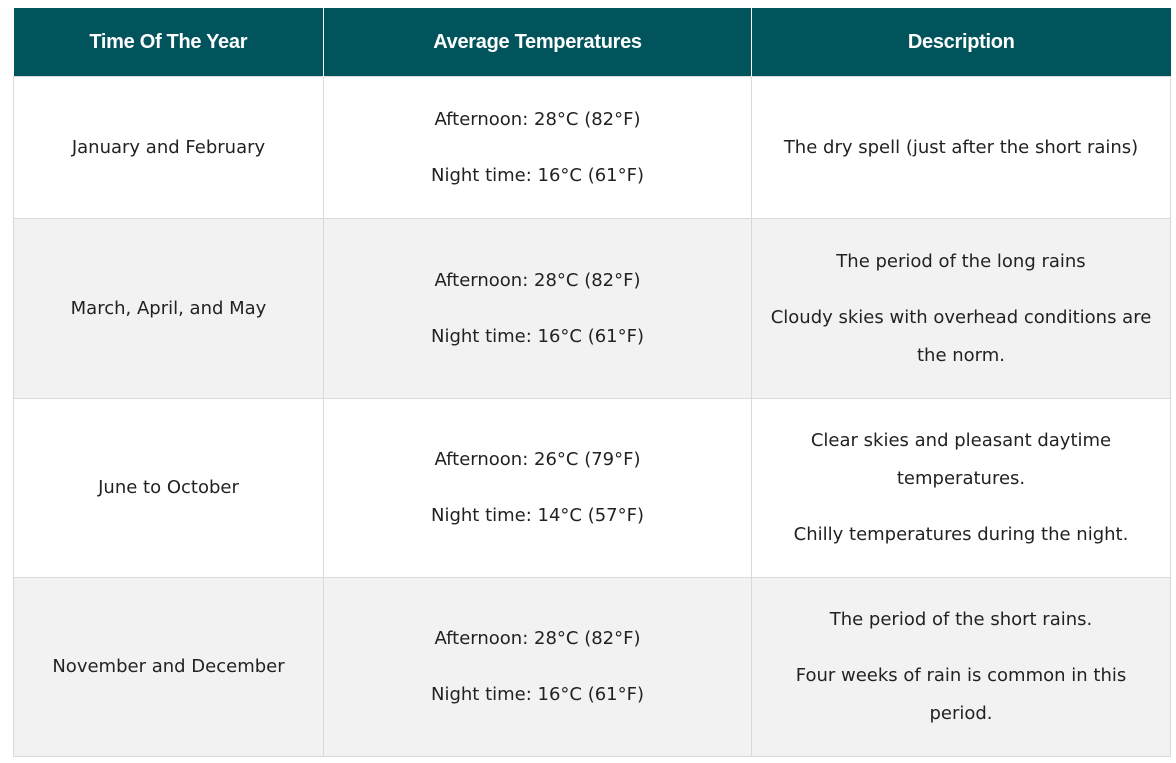 The height and width of the screenshot is (763, 1176). I want to click on description-text: The period of the short rains., so click(961, 619).